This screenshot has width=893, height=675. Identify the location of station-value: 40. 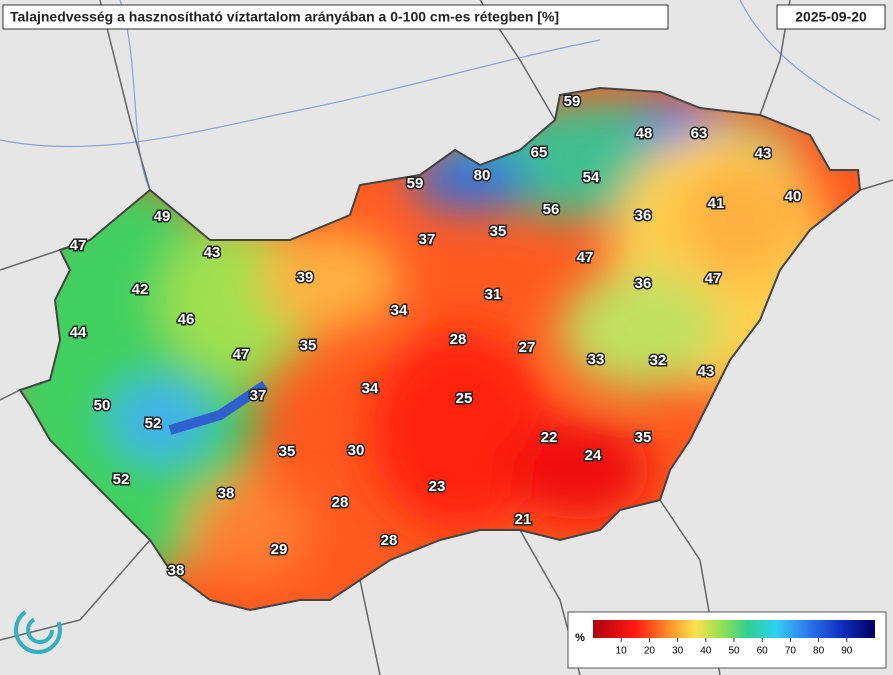
(793, 196).